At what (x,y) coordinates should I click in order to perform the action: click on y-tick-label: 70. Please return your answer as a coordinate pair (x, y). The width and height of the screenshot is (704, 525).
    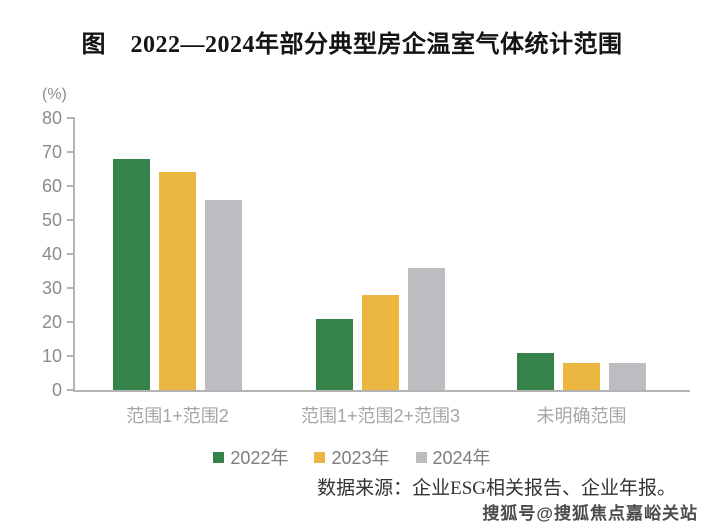
    Looking at the image, I should click on (51, 152).